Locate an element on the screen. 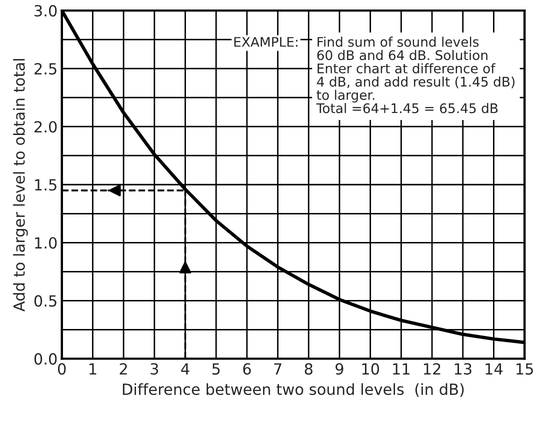  x-tick-label: 4 is located at coordinates (185, 368).